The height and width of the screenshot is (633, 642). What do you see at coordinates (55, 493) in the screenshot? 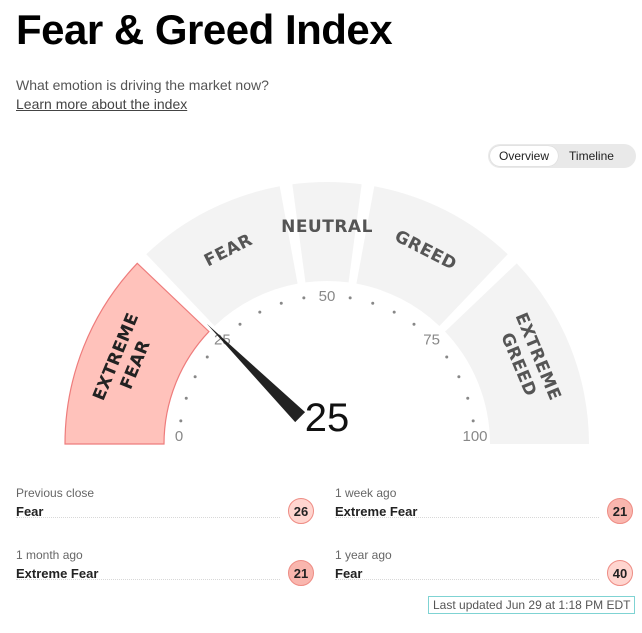
I see `stat-label: Previous close` at bounding box center [55, 493].